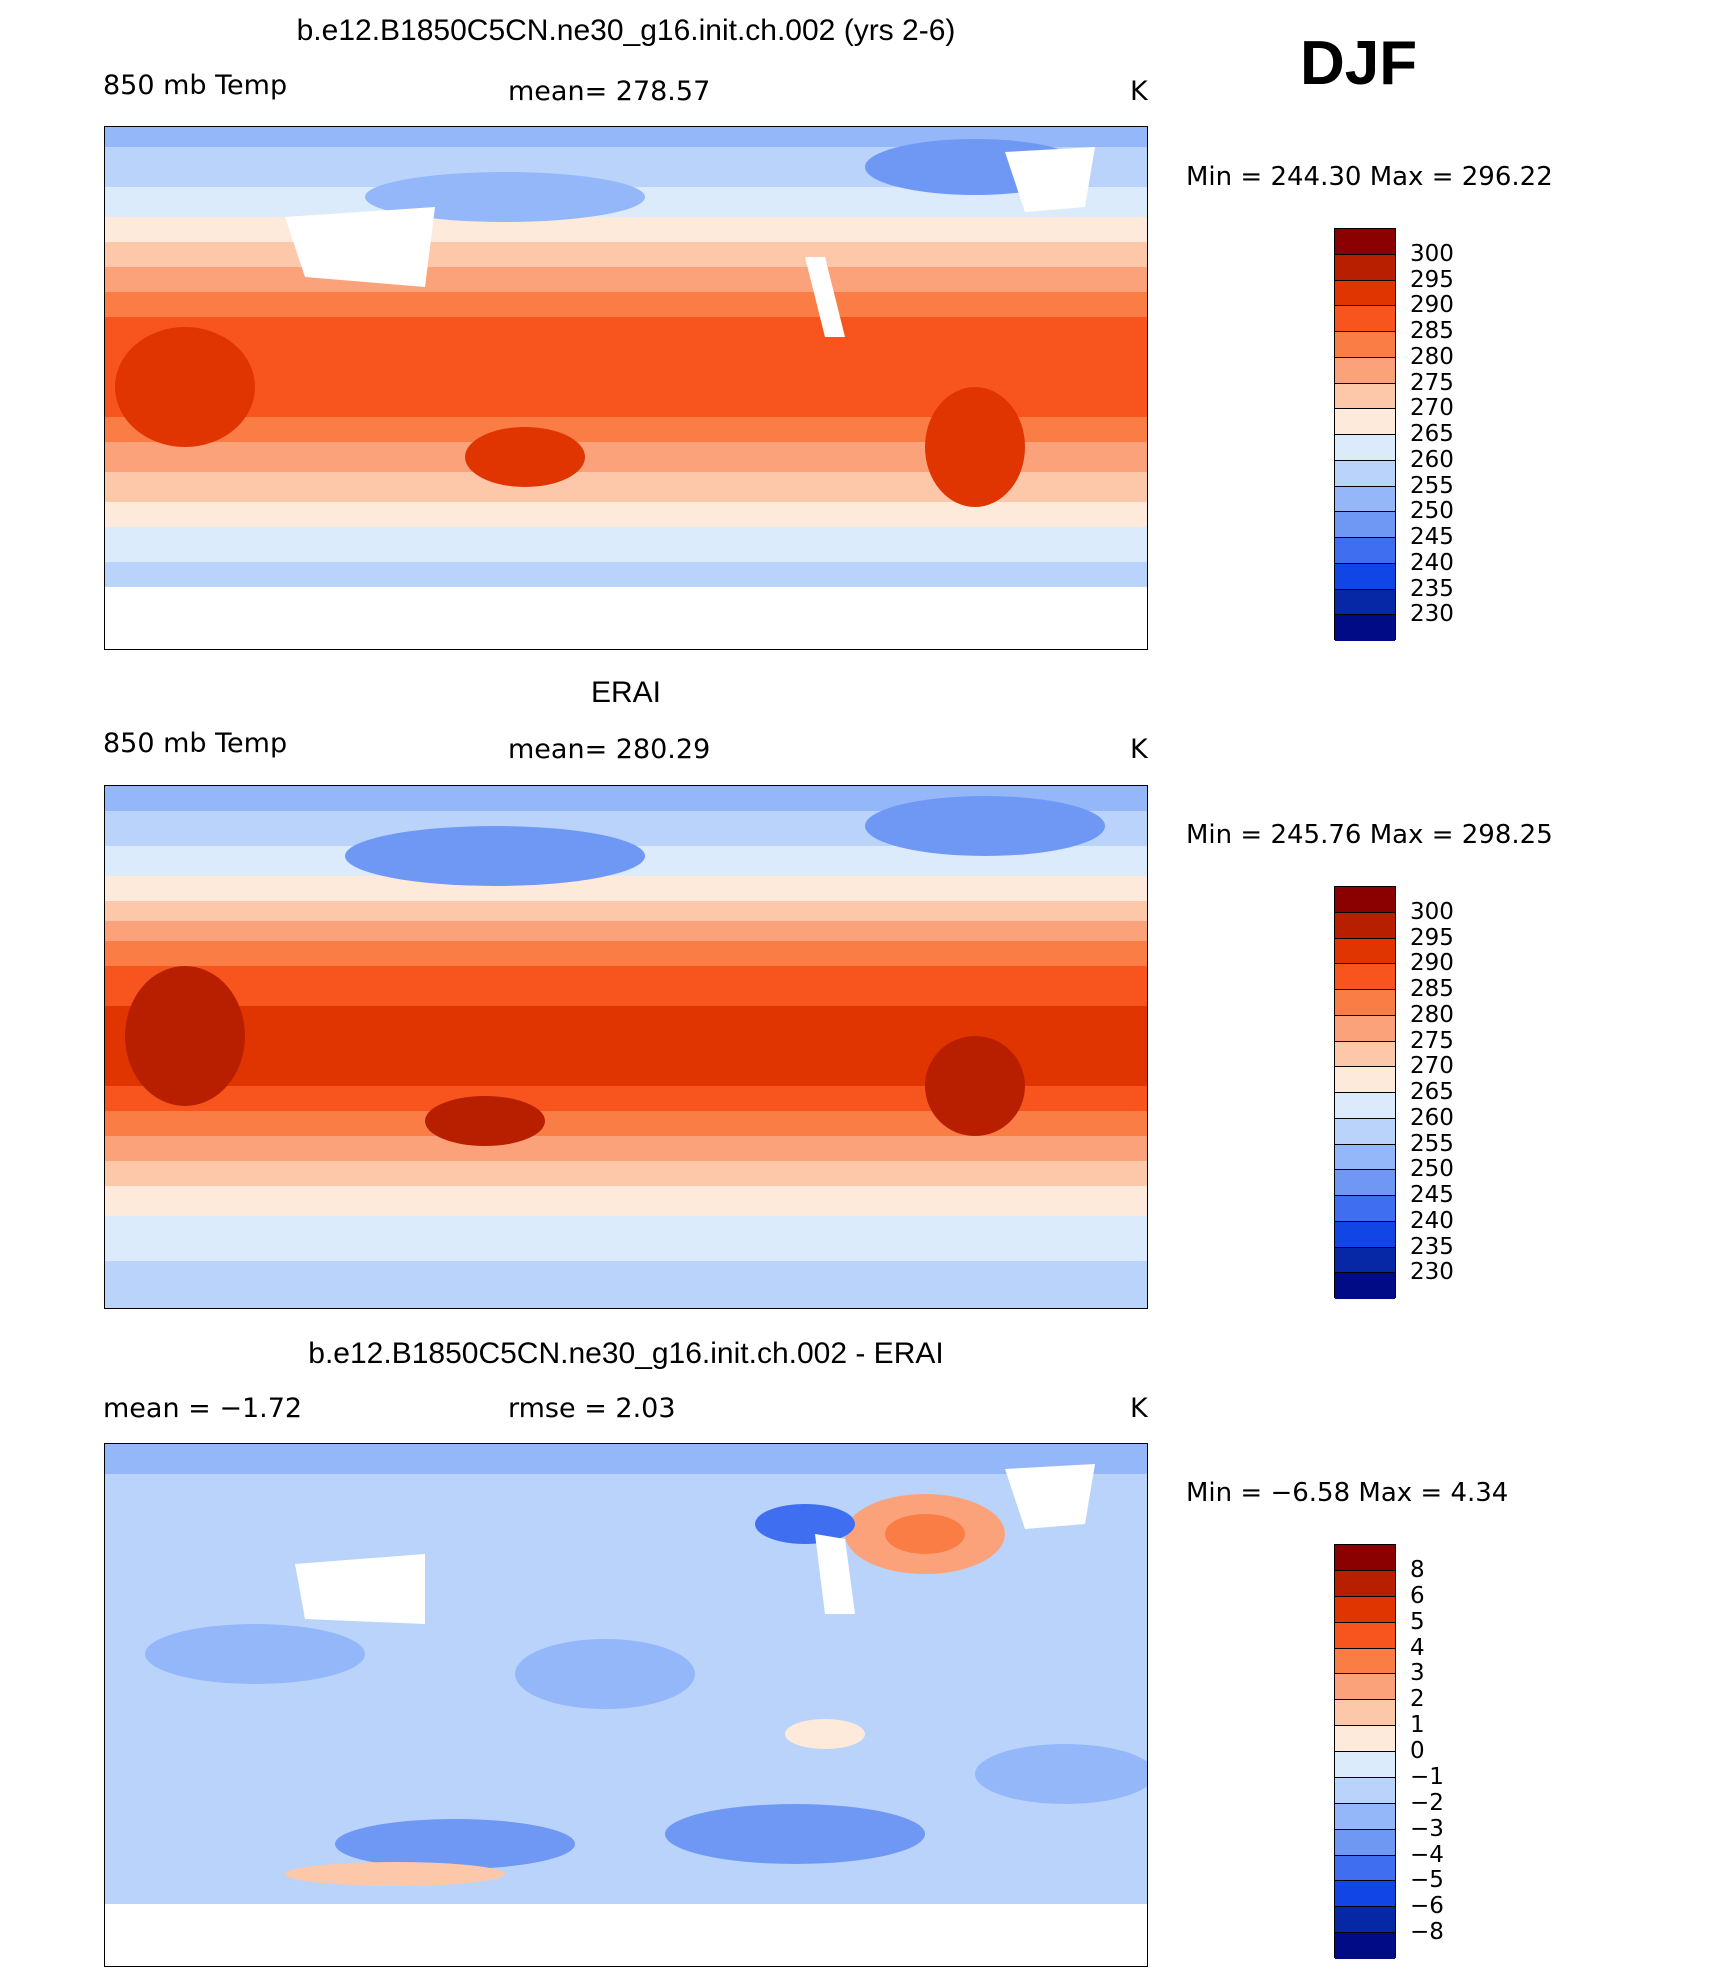  What do you see at coordinates (1359, 63) in the screenshot?
I see `season-label: DJF` at bounding box center [1359, 63].